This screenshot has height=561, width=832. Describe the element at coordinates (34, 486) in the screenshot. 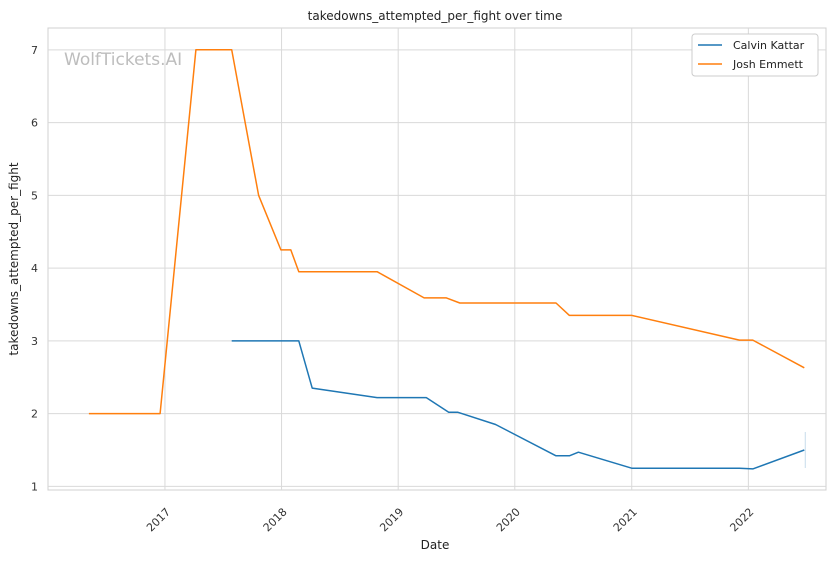

I see `y-tick-label: 1` at that location.